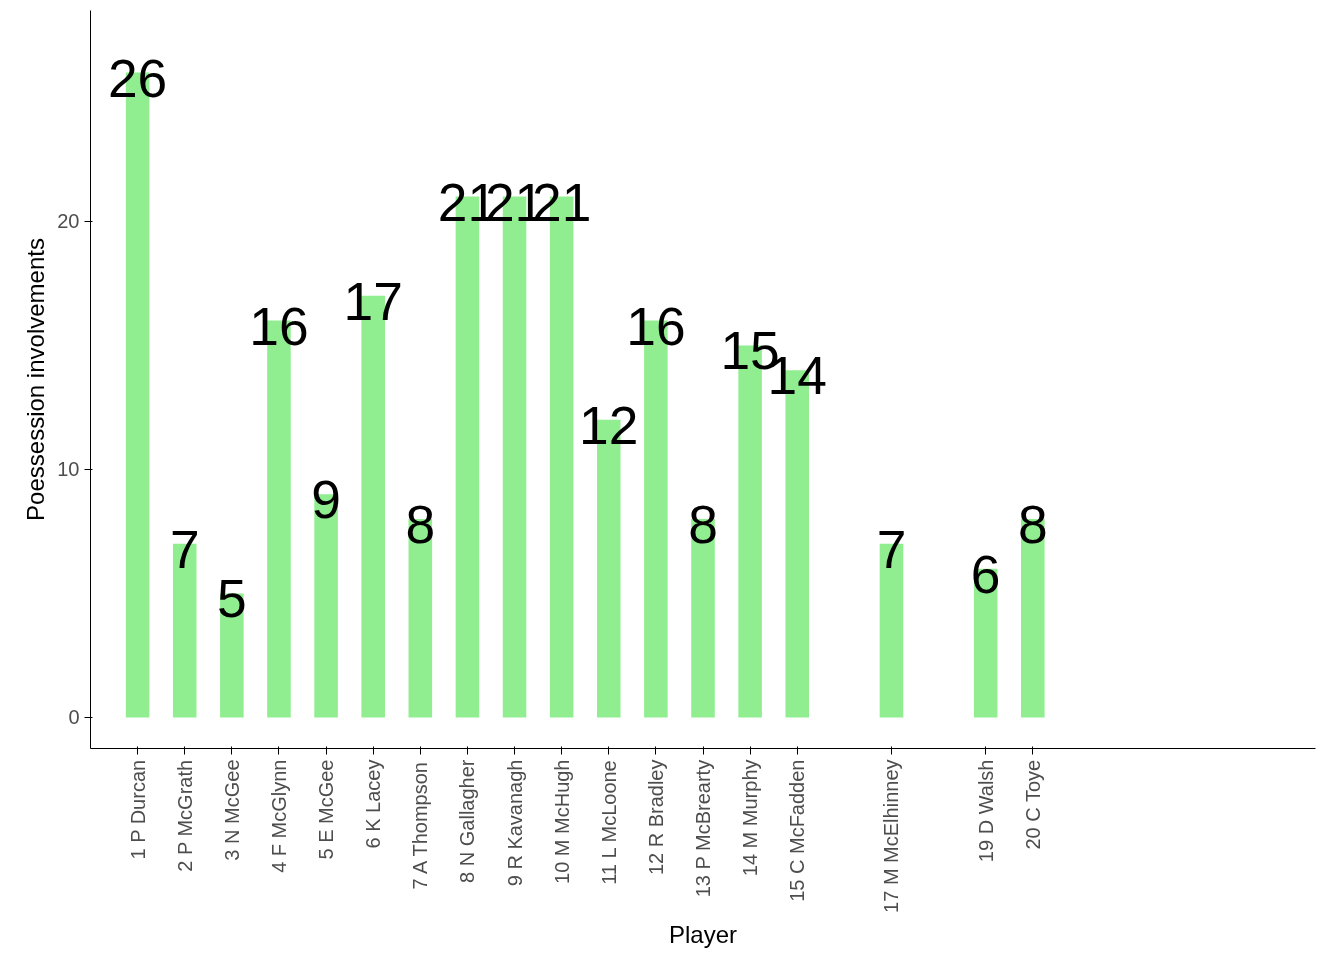 The image size is (1344, 960). I want to click on x-tick-label: 17 M McElhinney, so click(891, 836).